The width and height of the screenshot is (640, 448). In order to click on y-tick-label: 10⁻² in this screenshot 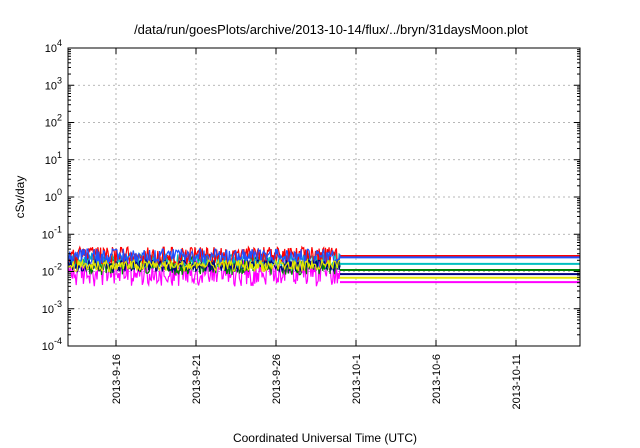, I will do `click(52, 270)`.